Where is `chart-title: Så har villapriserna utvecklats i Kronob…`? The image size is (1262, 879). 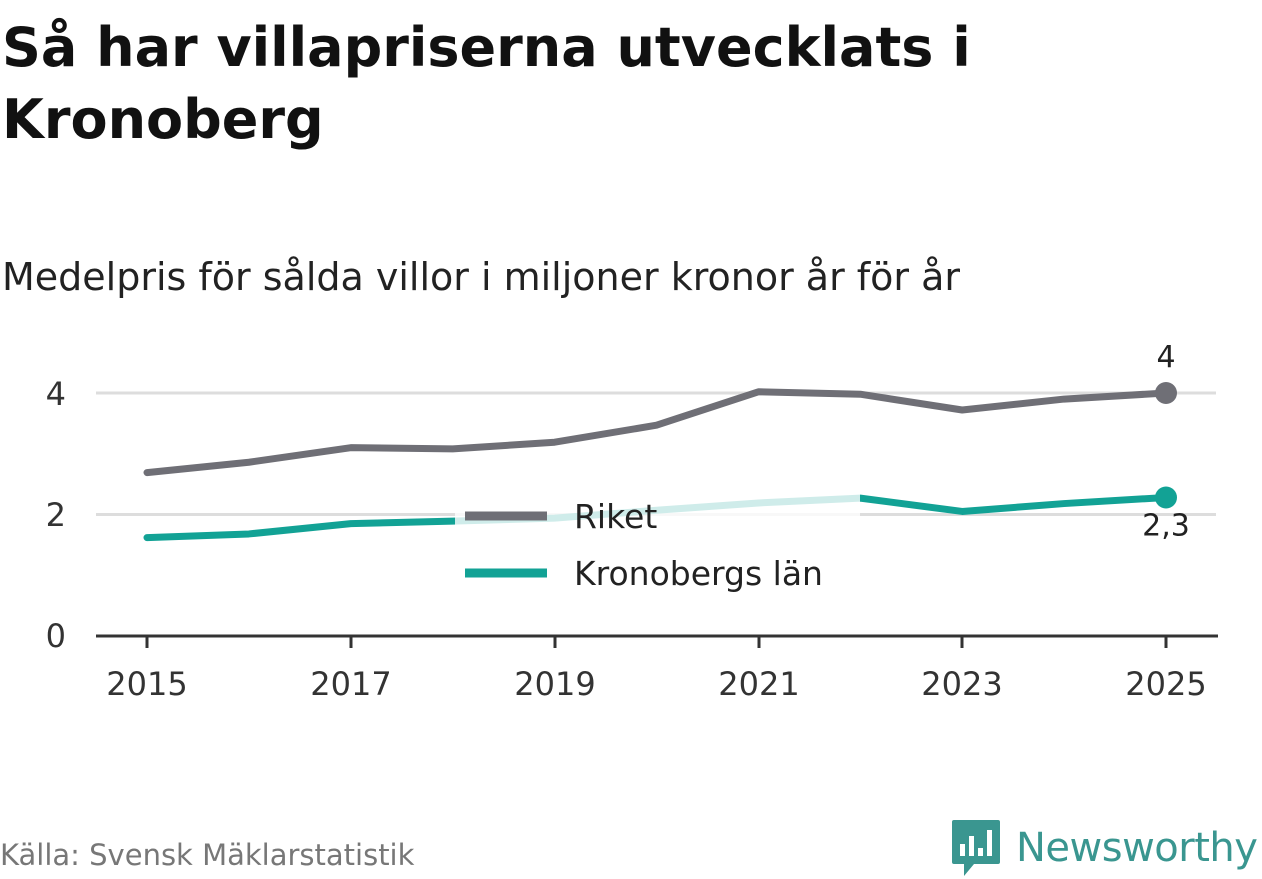
chart-title: Så har villapriserna utvecklats i Kronob… is located at coordinates (486, 83).